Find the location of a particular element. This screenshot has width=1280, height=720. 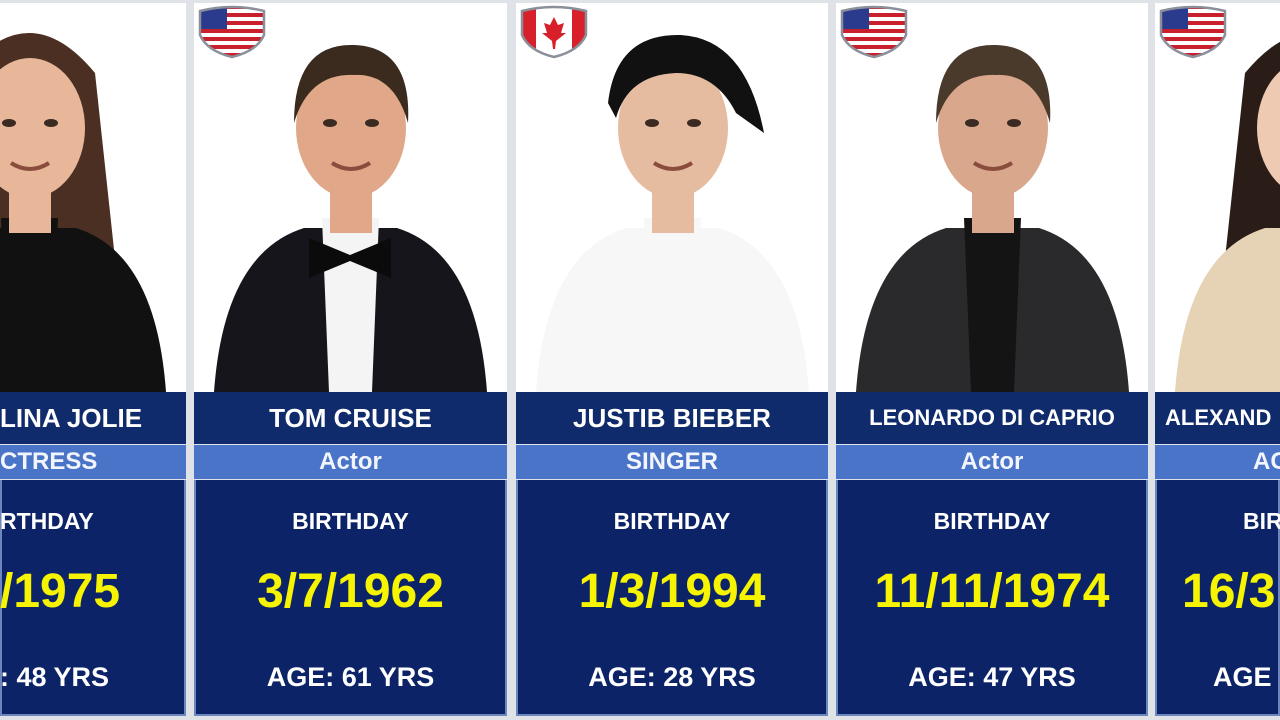

person-name: TOM CRUISE is located at coordinates (350, 418).